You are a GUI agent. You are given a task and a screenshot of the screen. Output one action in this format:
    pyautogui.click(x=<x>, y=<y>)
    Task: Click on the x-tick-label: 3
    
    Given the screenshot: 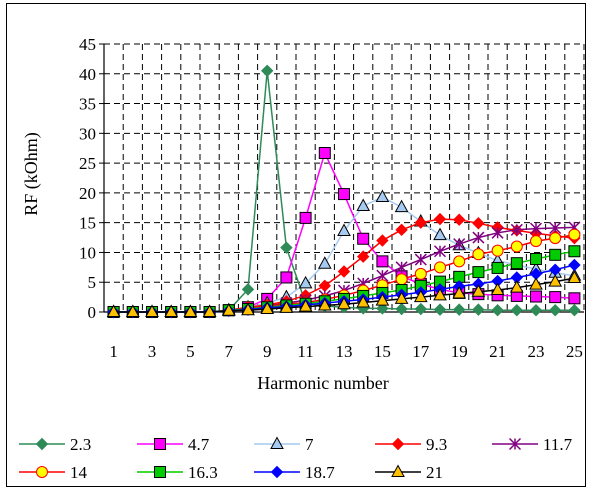 What is the action you would take?
    pyautogui.click(x=152, y=351)
    